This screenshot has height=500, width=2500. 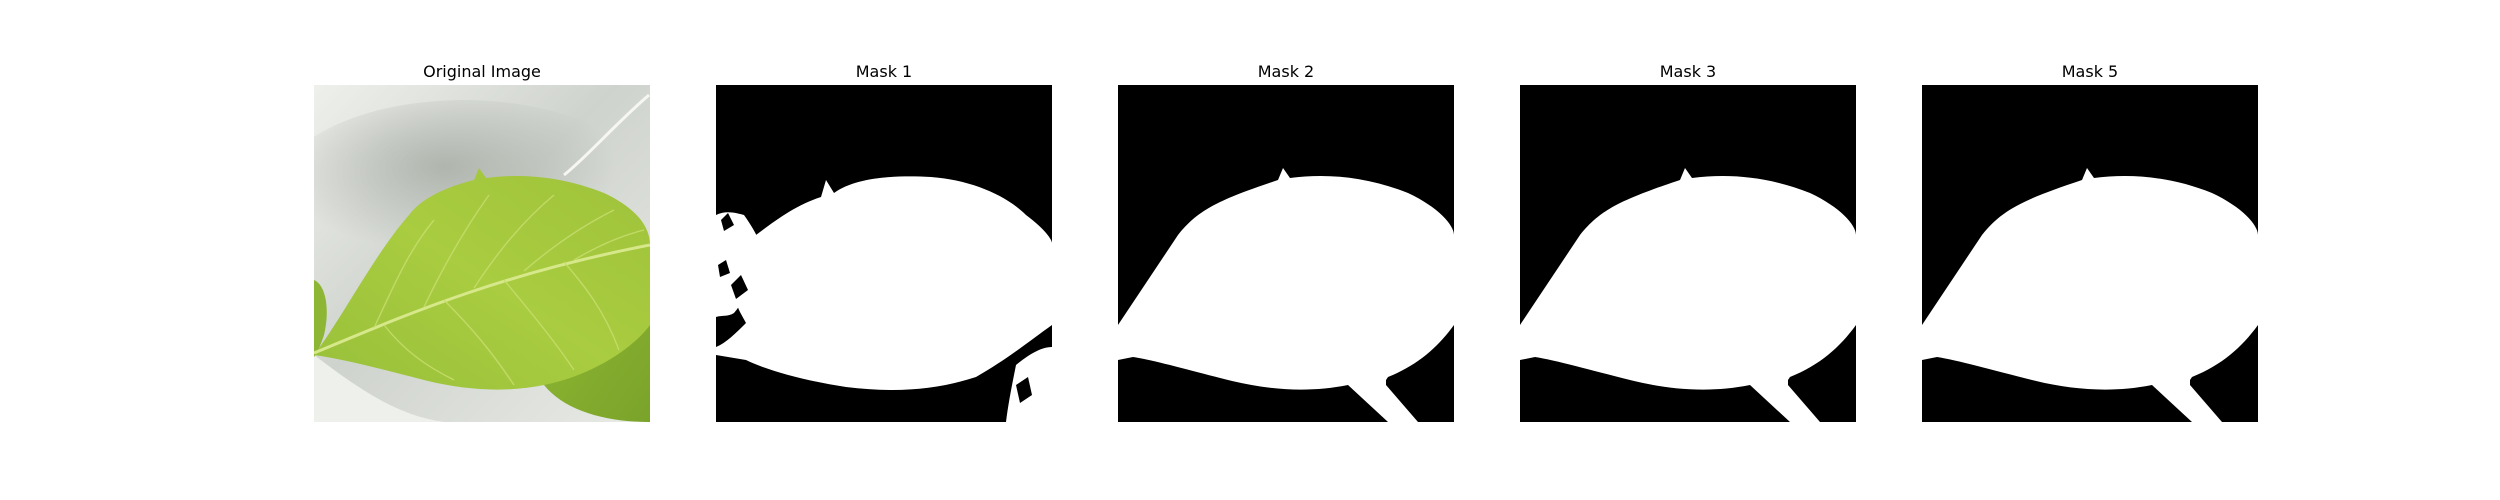 I want to click on mask-1-noise-hole-a, so click(x=727, y=222).